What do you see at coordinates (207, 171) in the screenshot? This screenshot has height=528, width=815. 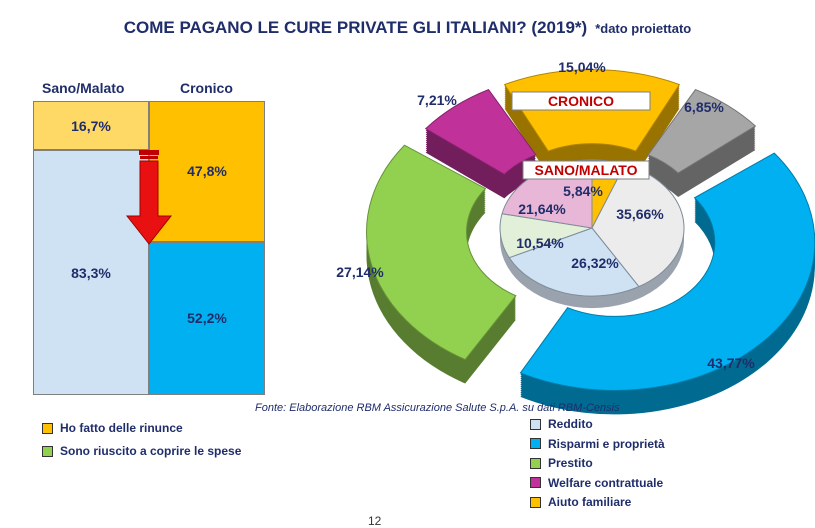 I see `bar-label: 47,8%` at bounding box center [207, 171].